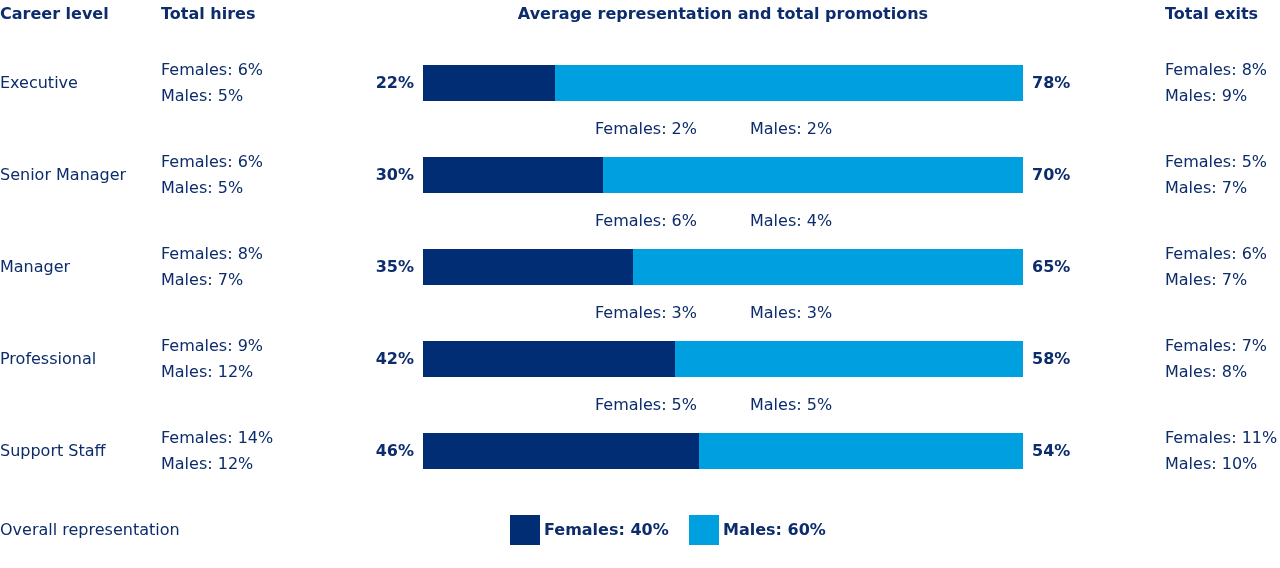 This screenshot has width=1280, height=568. Describe the element at coordinates (645, 312) in the screenshot. I see `annotation: Females: 3%` at that location.